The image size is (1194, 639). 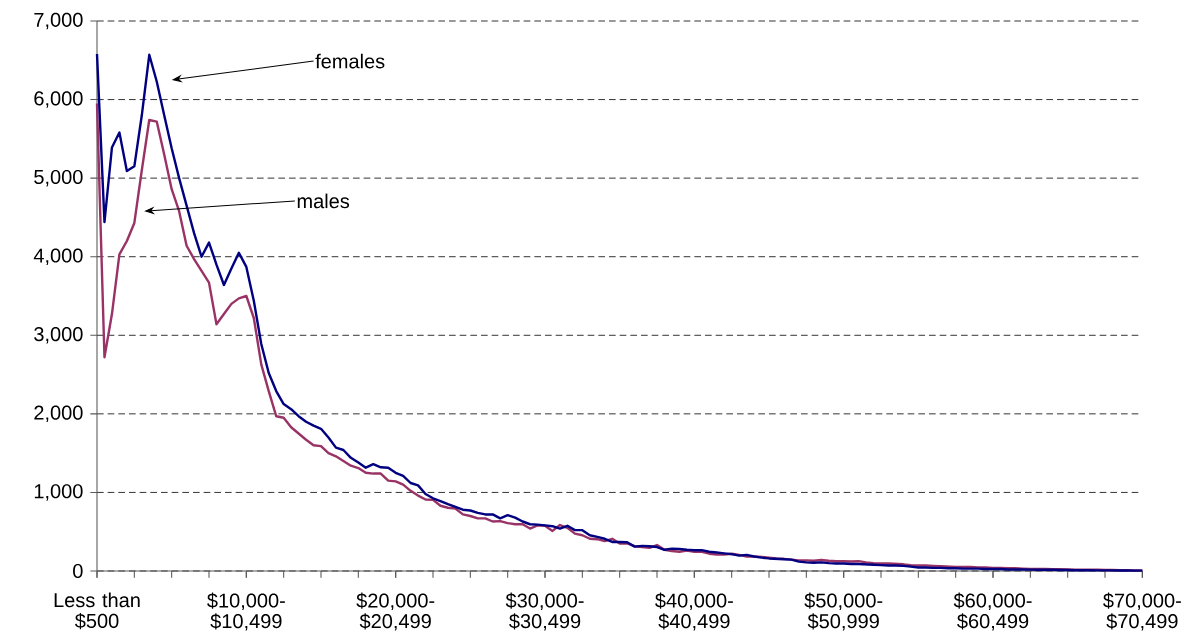 I want to click on y-tick-label: 5,000, so click(x=58, y=178).